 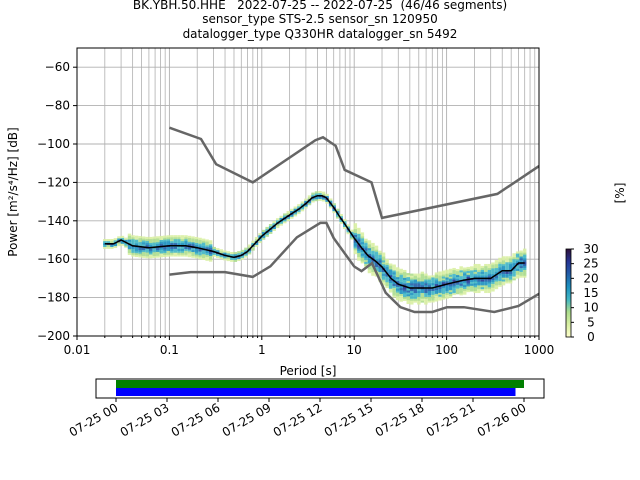 What do you see at coordinates (145, 419) in the screenshot?
I see `timeline-tick-label: 07-25 03` at bounding box center [145, 419].